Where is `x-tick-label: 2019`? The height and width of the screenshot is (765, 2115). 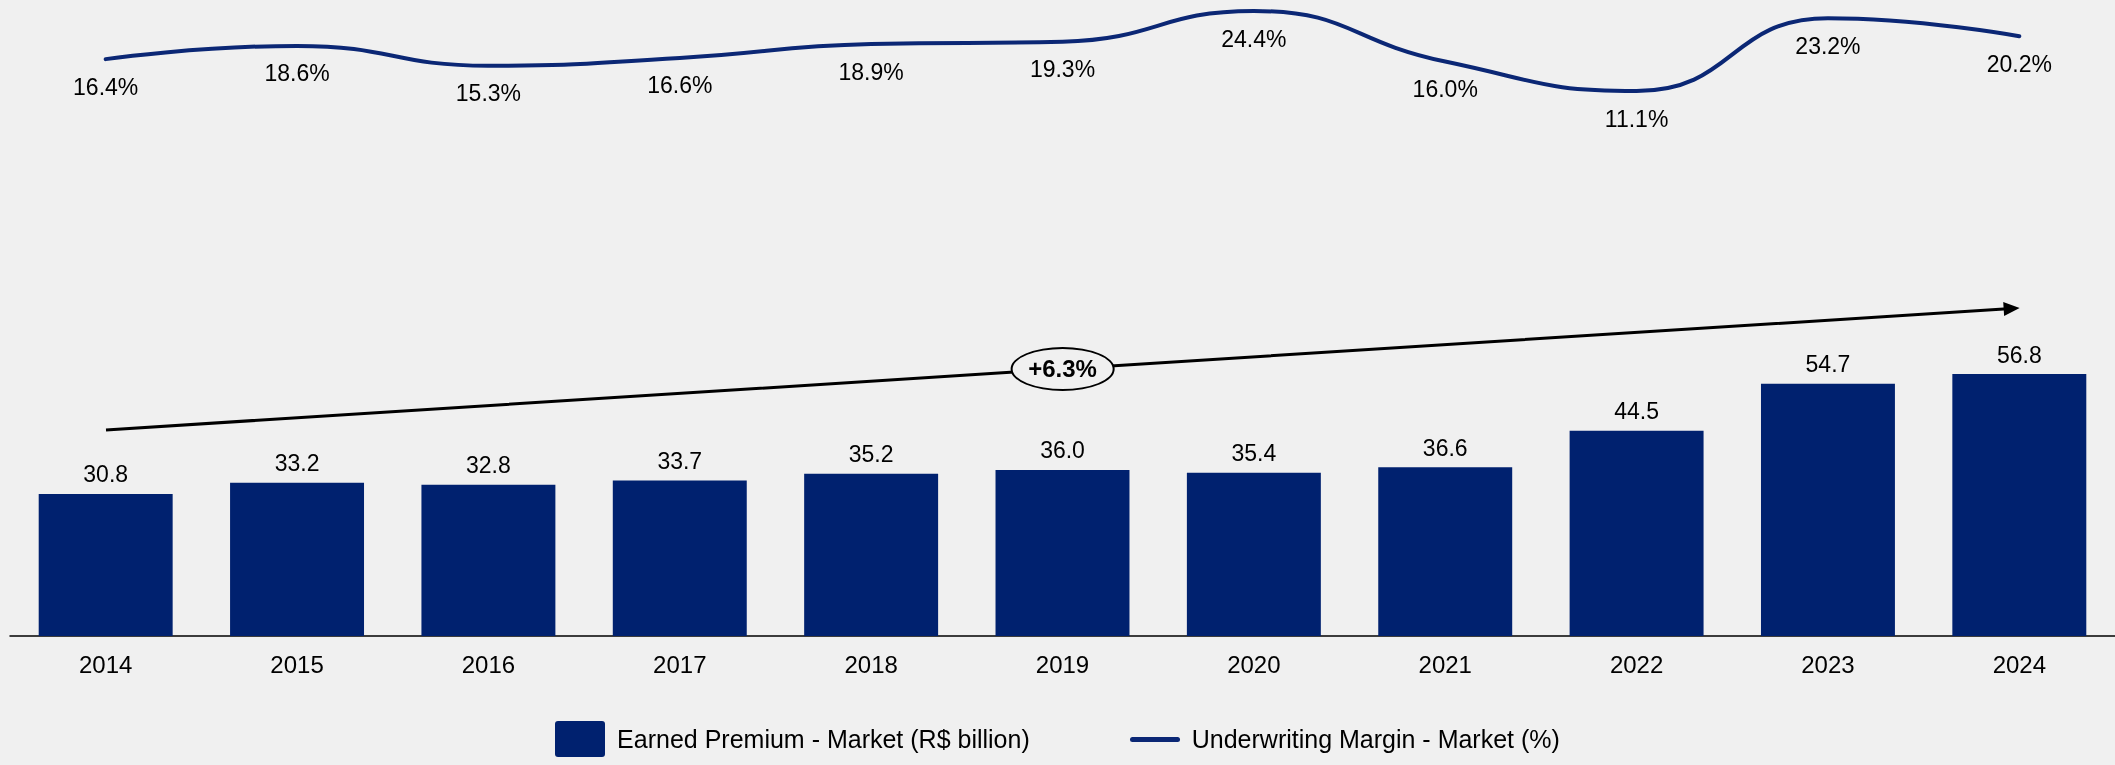
x-tick-label: 2019 is located at coordinates (1062, 664).